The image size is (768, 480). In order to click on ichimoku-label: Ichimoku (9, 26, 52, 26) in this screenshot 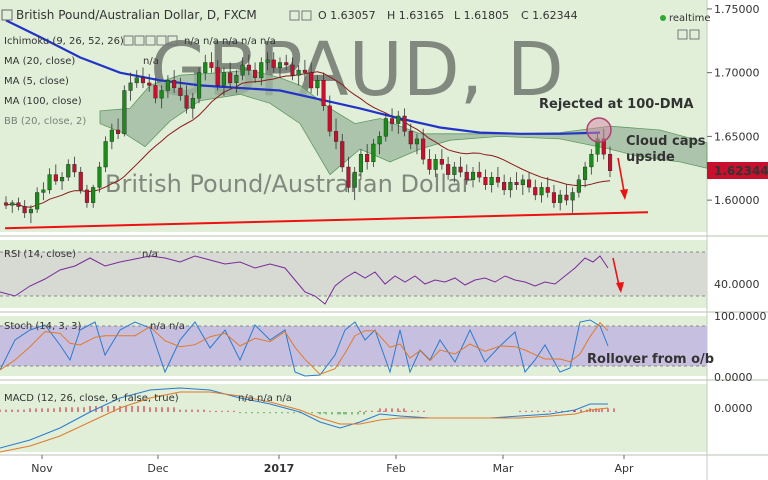, I will do `click(64, 41)`.